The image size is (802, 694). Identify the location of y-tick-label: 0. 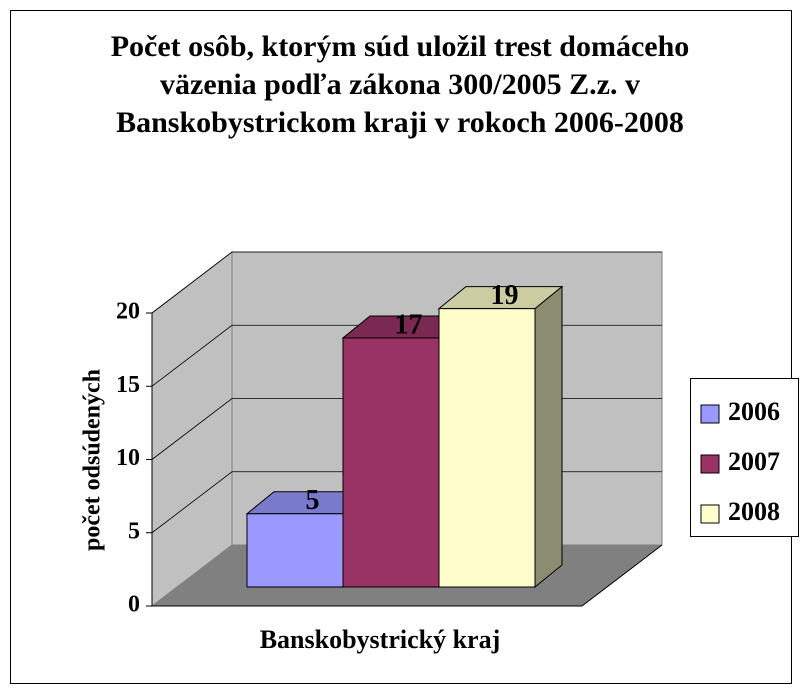
(134, 605).